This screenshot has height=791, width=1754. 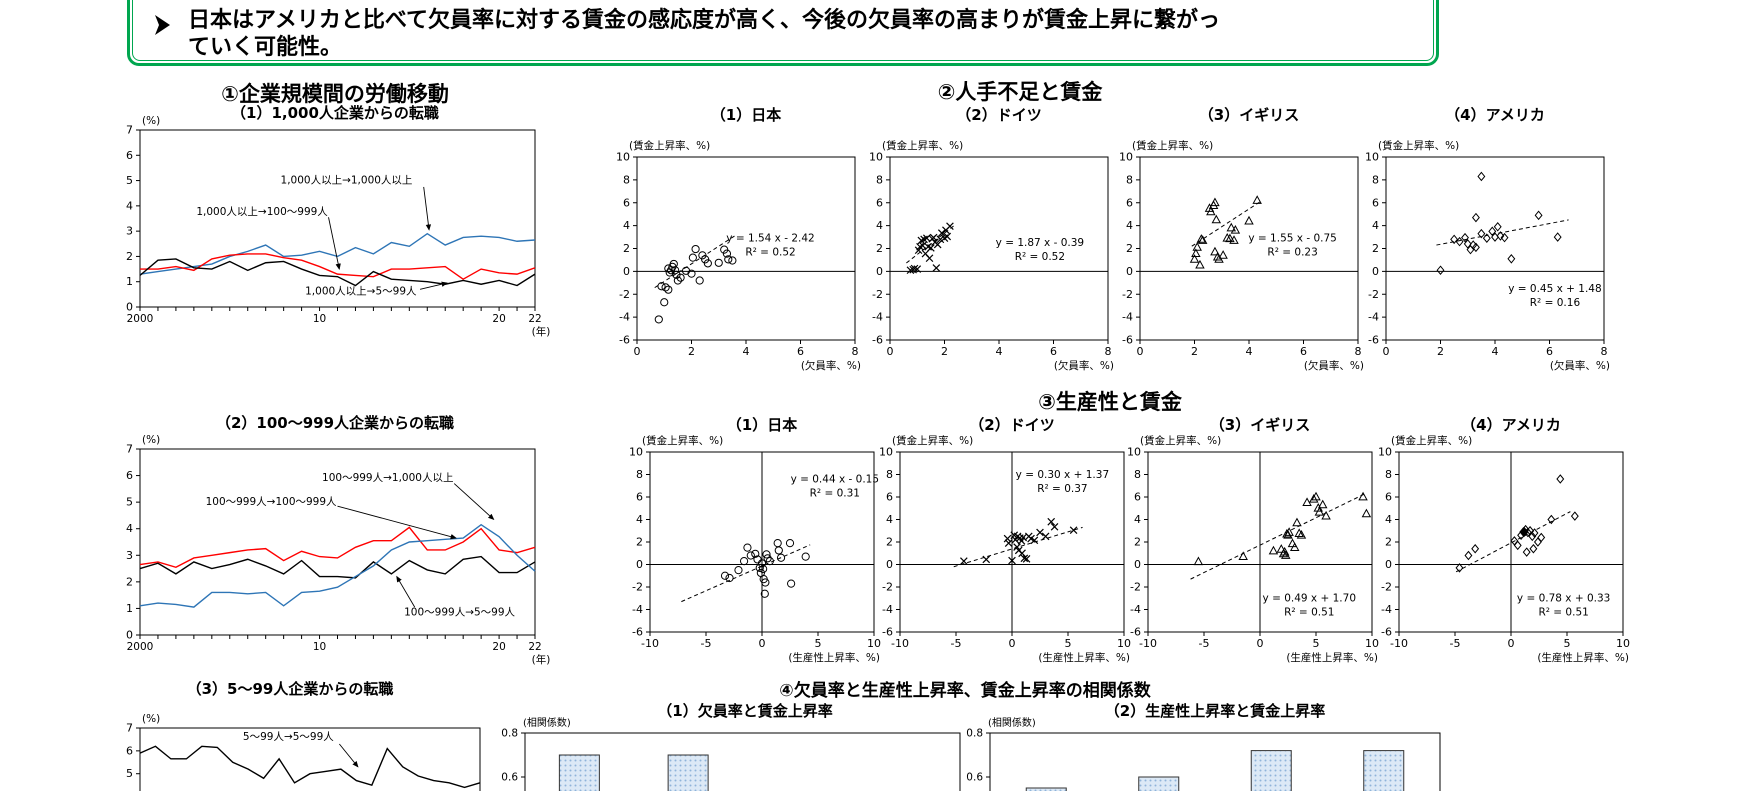 What do you see at coordinates (1040, 243) in the screenshot?
I see `svg-text: y = 1.87 x - 0.39` at bounding box center [1040, 243].